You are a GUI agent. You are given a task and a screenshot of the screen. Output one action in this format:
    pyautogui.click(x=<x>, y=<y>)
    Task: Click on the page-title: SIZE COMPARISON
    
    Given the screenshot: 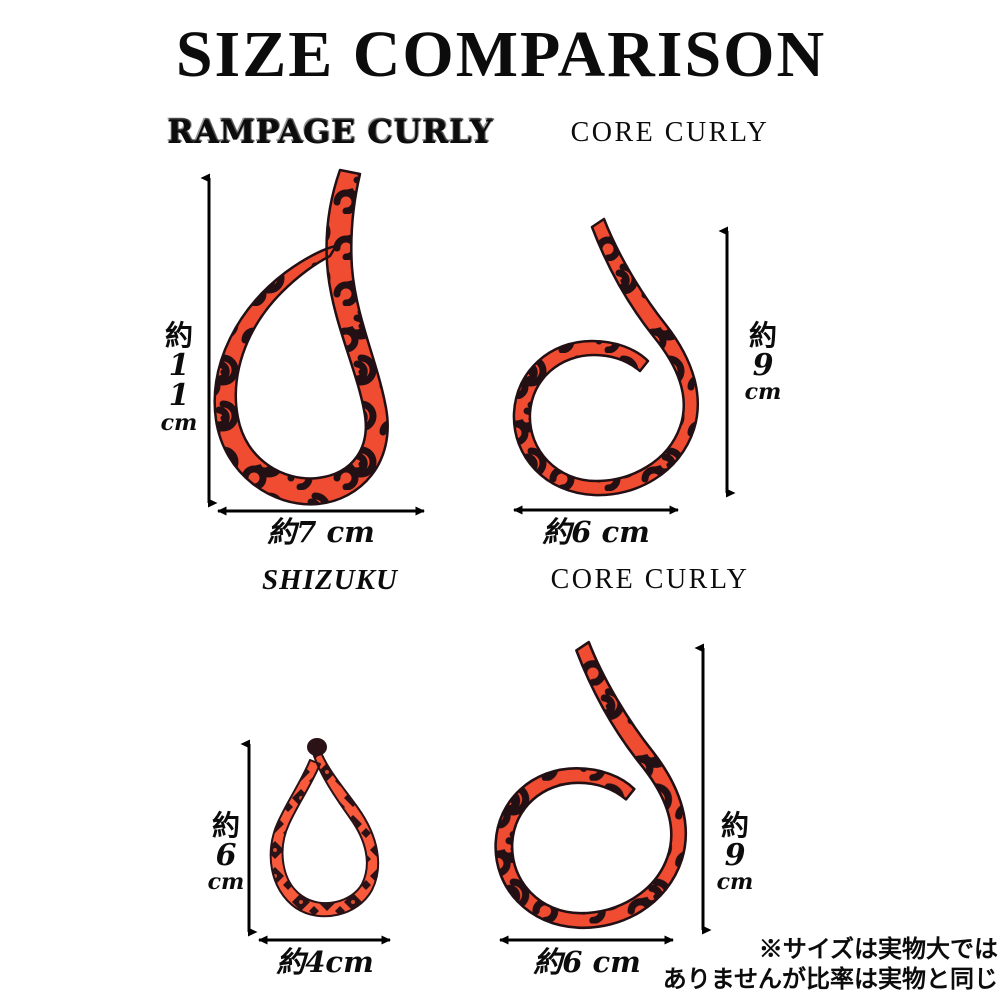 What is the action you would take?
    pyautogui.click(x=501, y=54)
    